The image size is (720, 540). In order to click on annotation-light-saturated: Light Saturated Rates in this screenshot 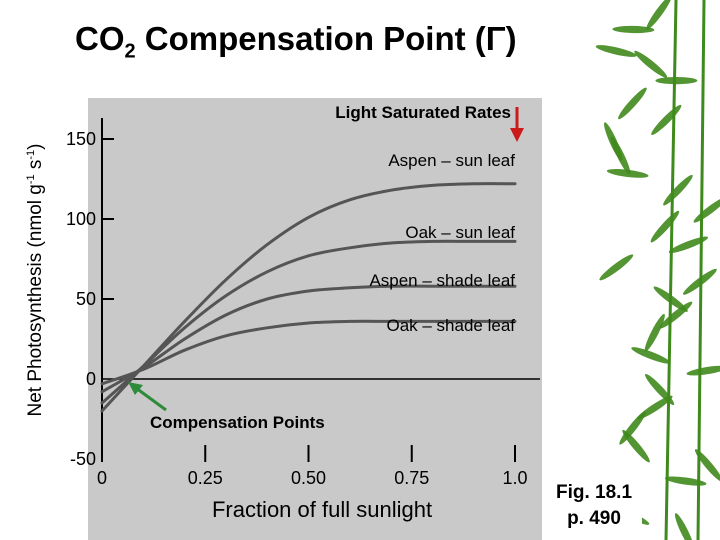, I will do `click(423, 112)`.